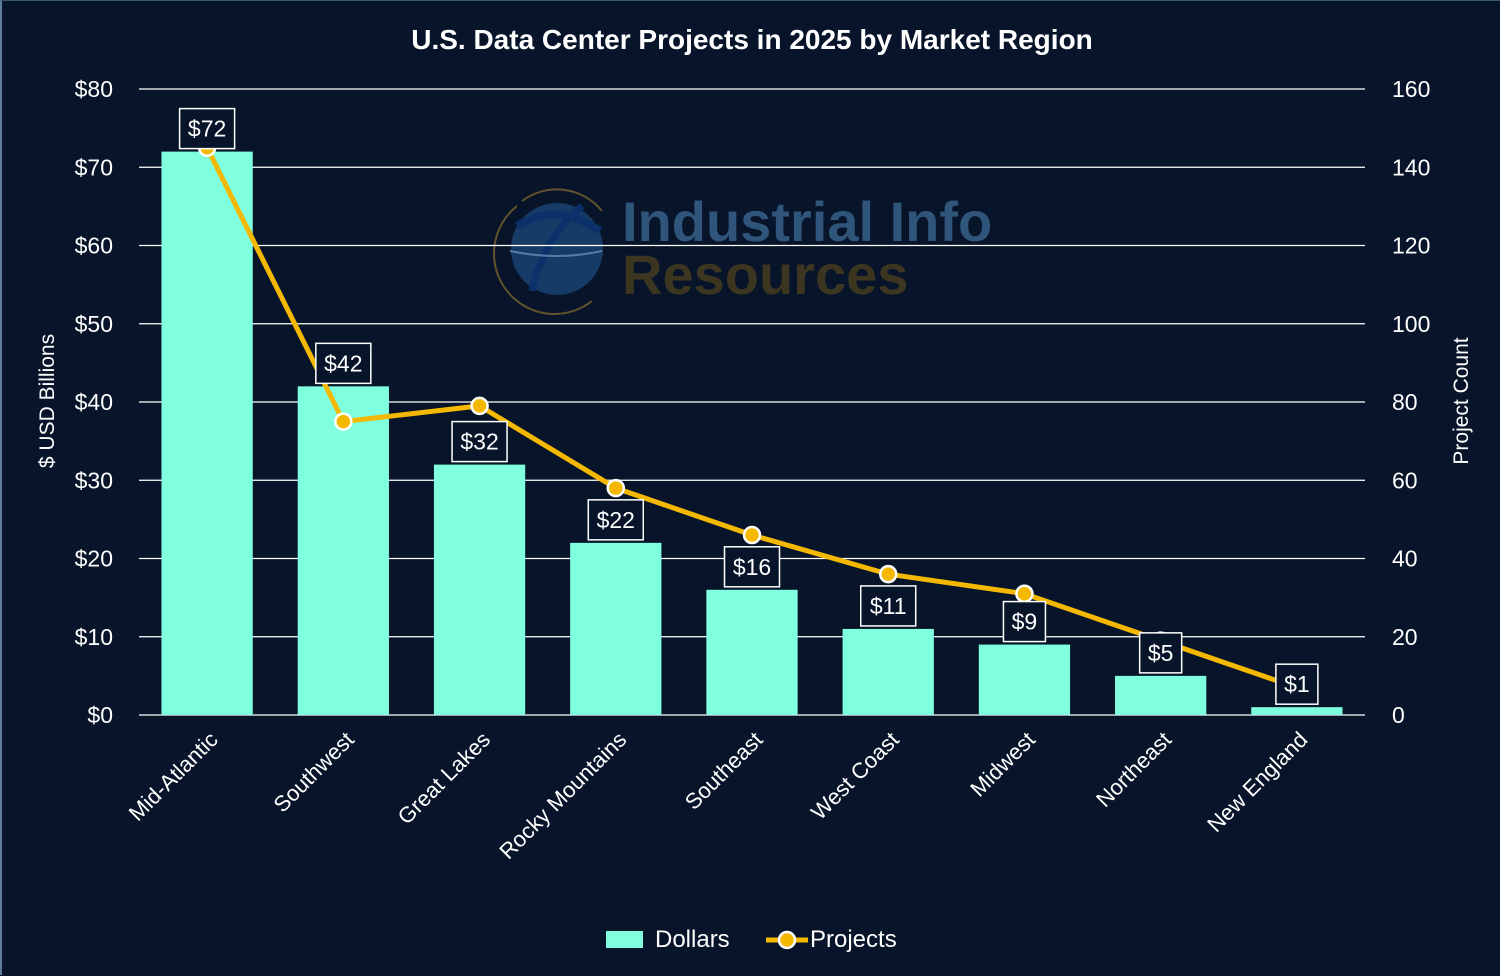 This screenshot has height=976, width=1500. What do you see at coordinates (1411, 167) in the screenshot?
I see `y2-tick-label: 140` at bounding box center [1411, 167].